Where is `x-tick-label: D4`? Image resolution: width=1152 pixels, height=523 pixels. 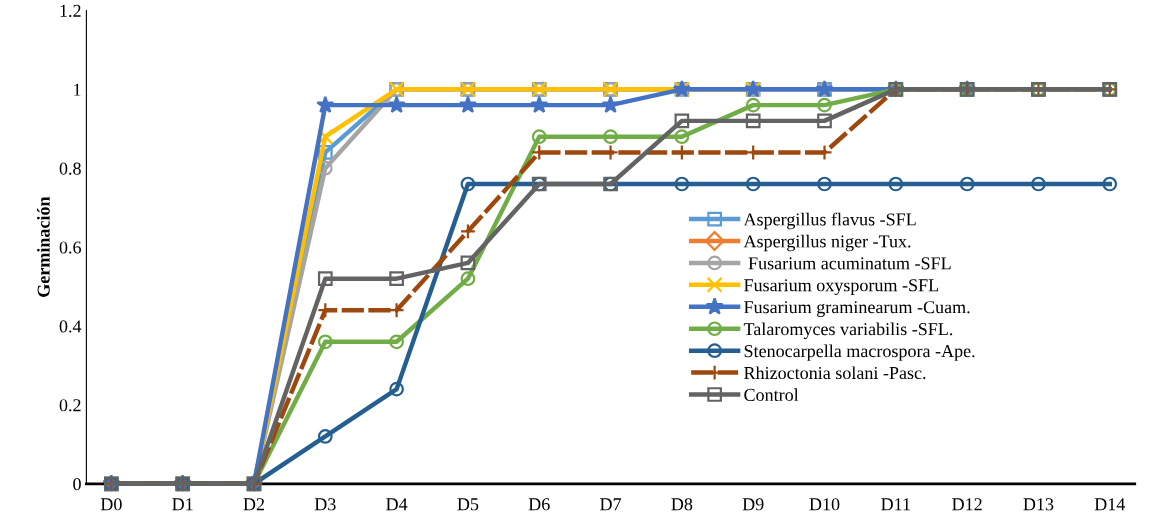 x-tick-label: D4 is located at coordinates (397, 504).